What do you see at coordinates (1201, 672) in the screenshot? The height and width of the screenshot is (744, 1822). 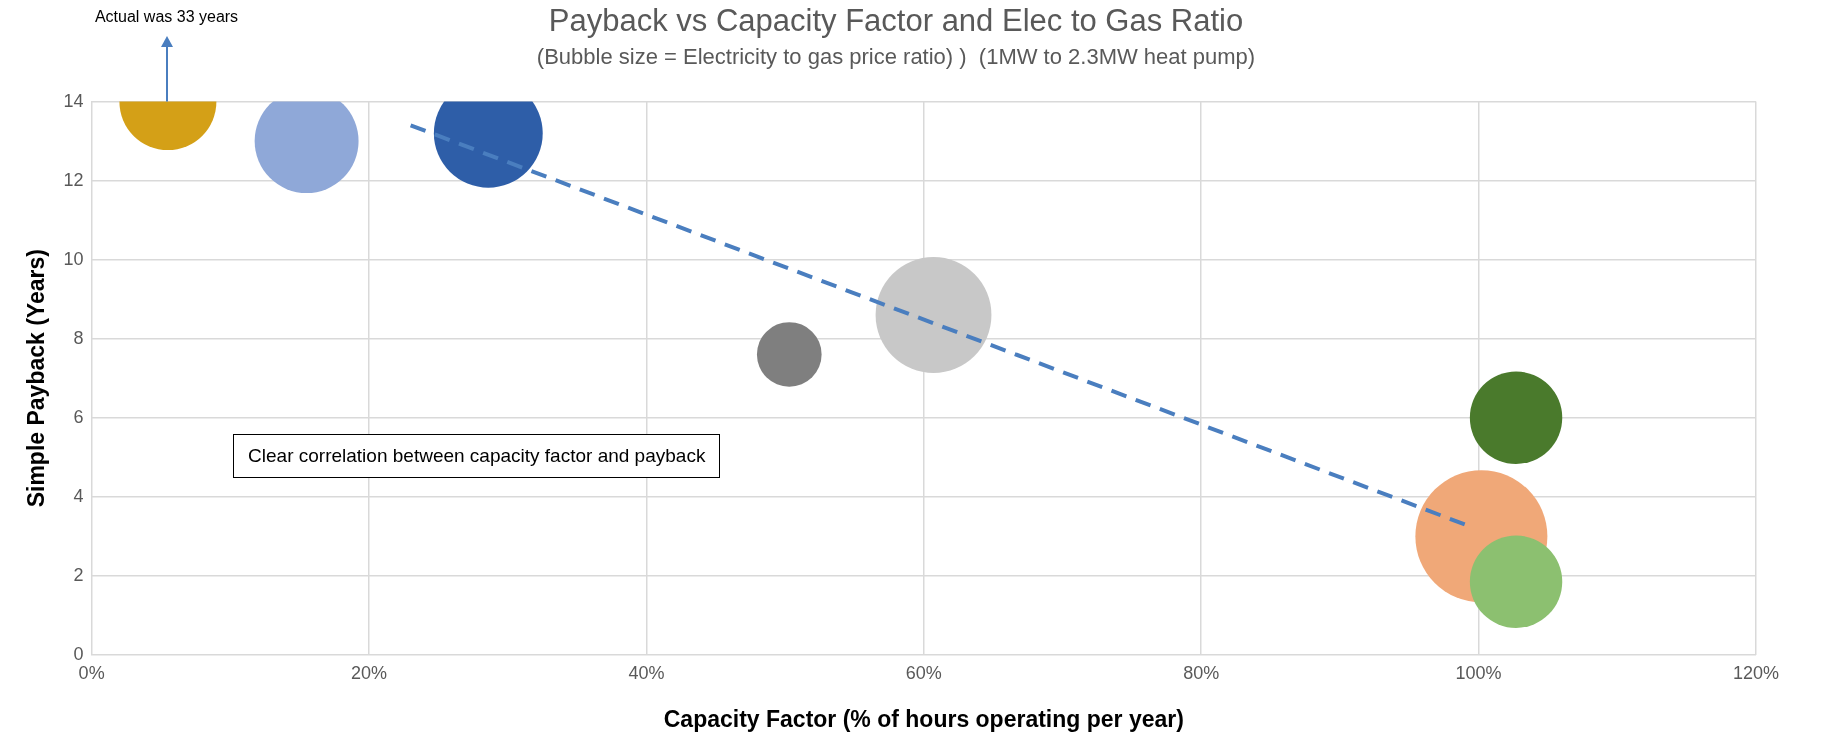 I see `x-tick-label: 80%` at bounding box center [1201, 672].